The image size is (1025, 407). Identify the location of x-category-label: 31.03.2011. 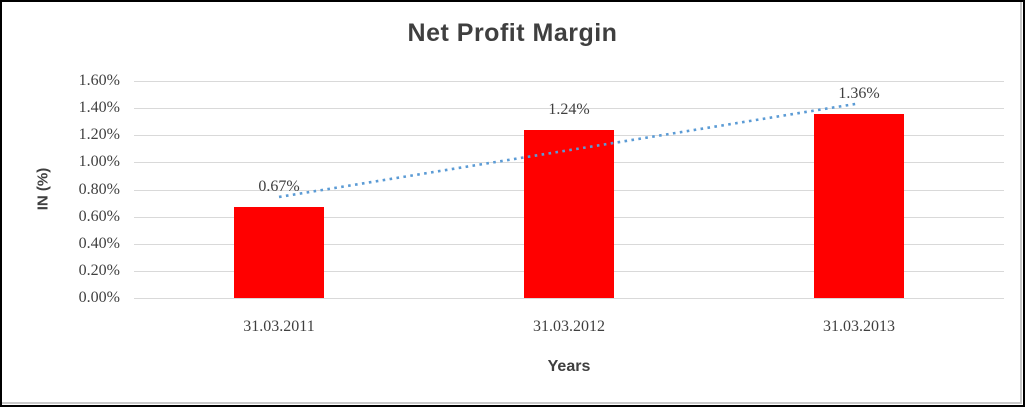
(279, 326).